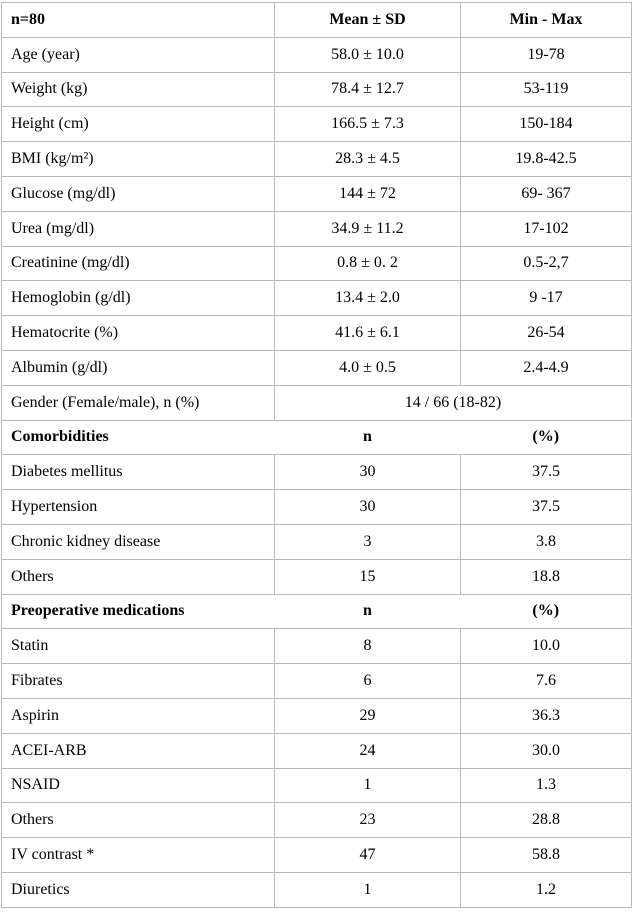 This screenshot has height=913, width=632. What do you see at coordinates (546, 785) in the screenshot?
I see `cell-pct: 1.3` at bounding box center [546, 785].